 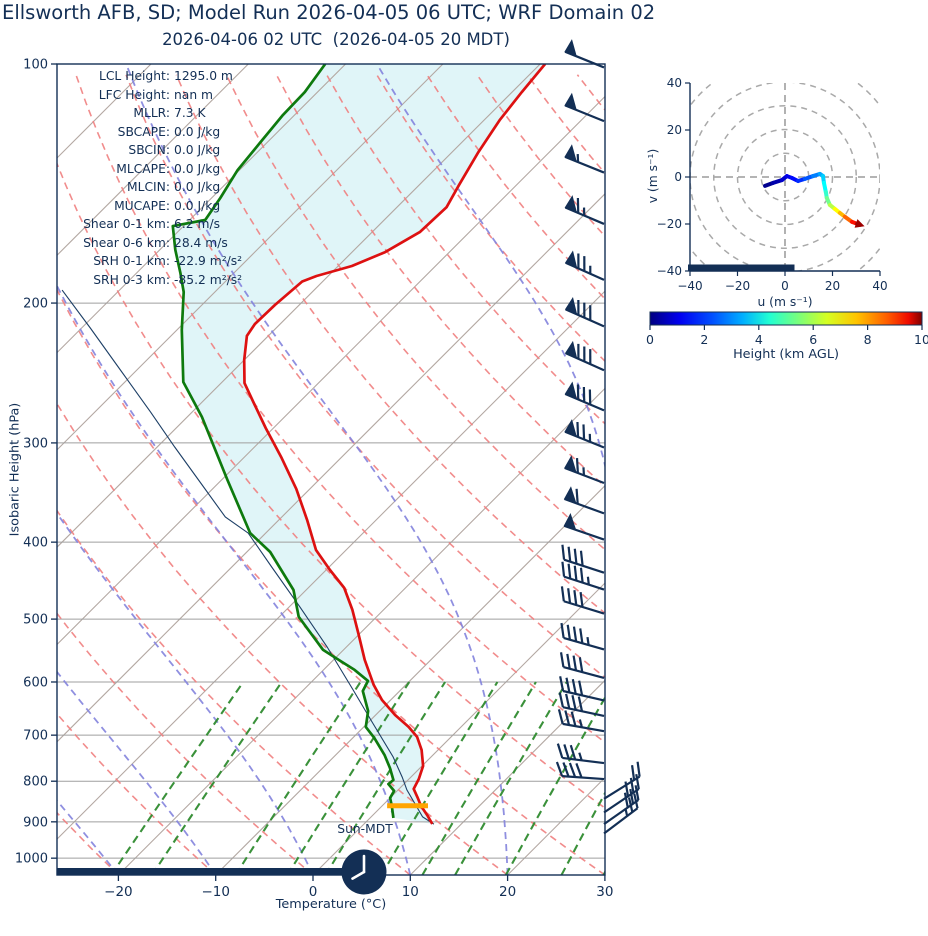 What do you see at coordinates (35, 822) in the screenshot?
I see `pressure-tick-label: 900` at bounding box center [35, 822].